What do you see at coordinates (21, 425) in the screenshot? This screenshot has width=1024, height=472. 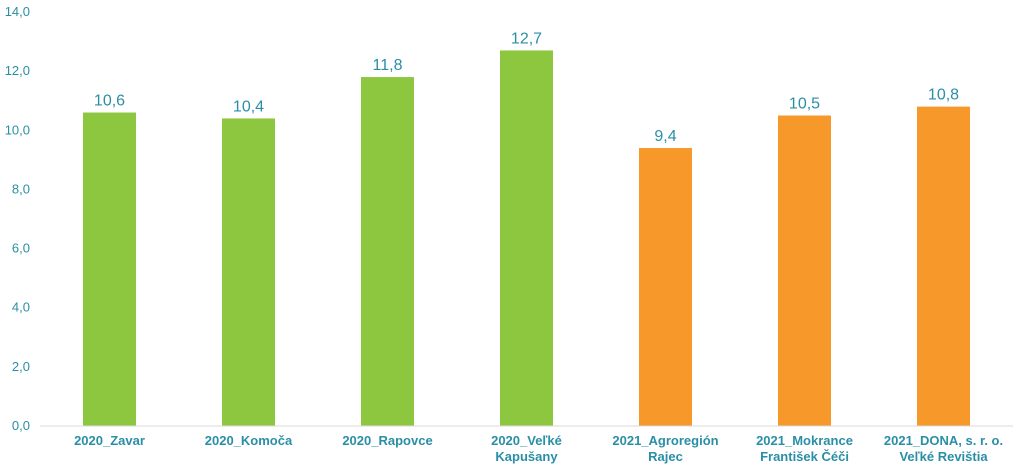 I see `y-tick-label: 0,0` at bounding box center [21, 425].